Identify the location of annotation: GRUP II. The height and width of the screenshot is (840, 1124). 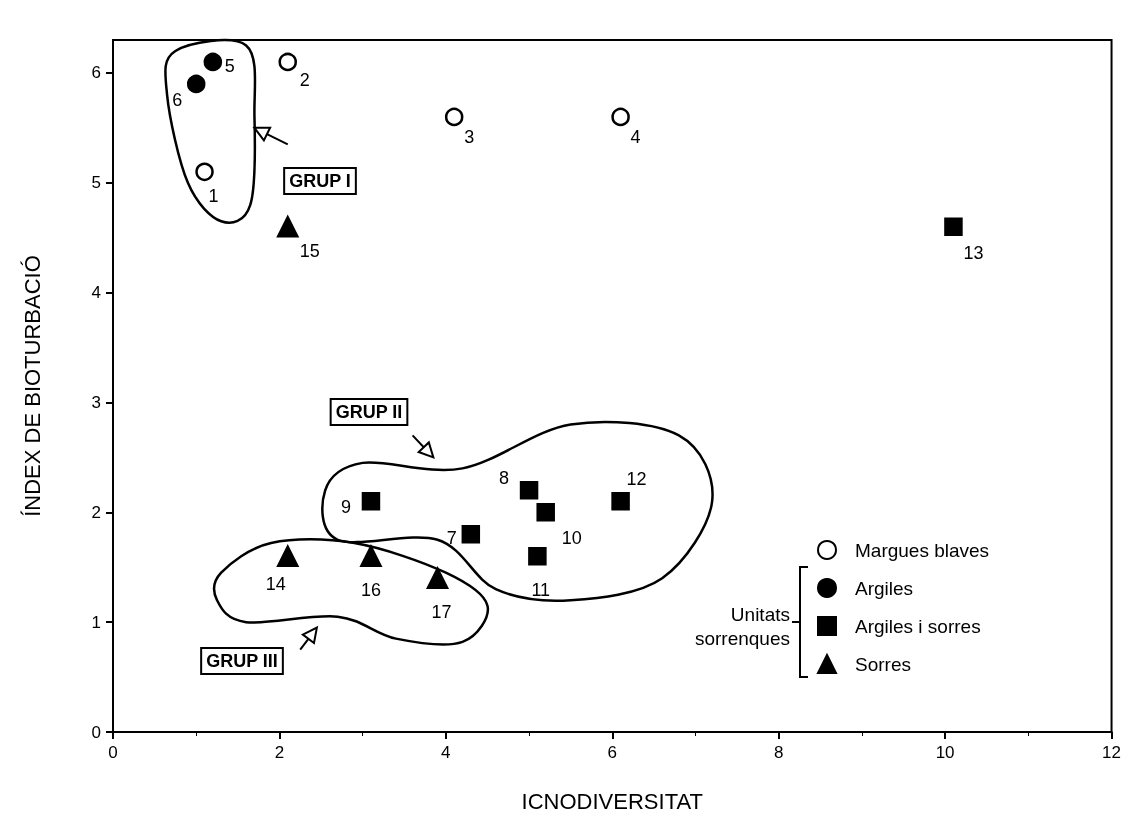
(369, 412).